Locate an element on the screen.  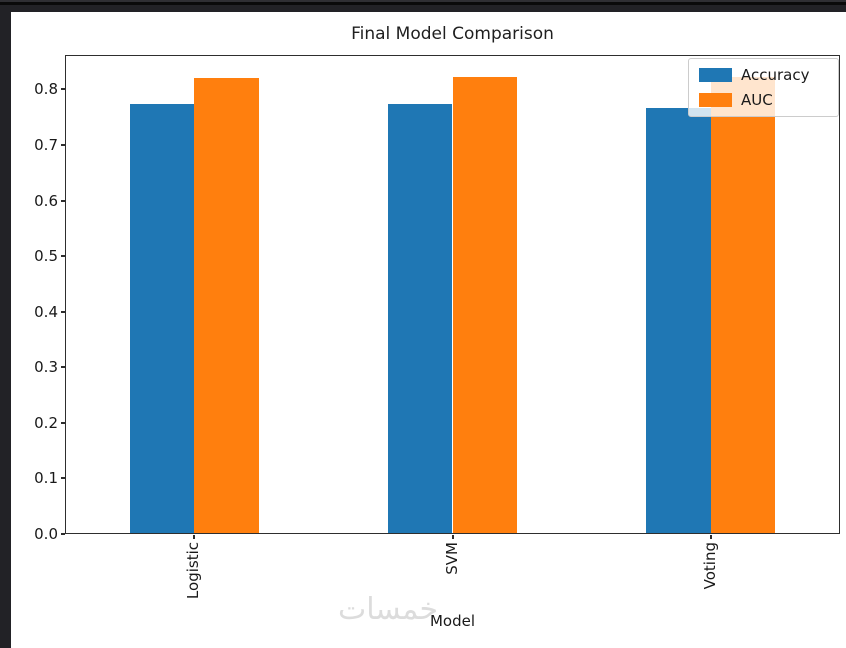
app-background-top is located at coordinates (423, 6).